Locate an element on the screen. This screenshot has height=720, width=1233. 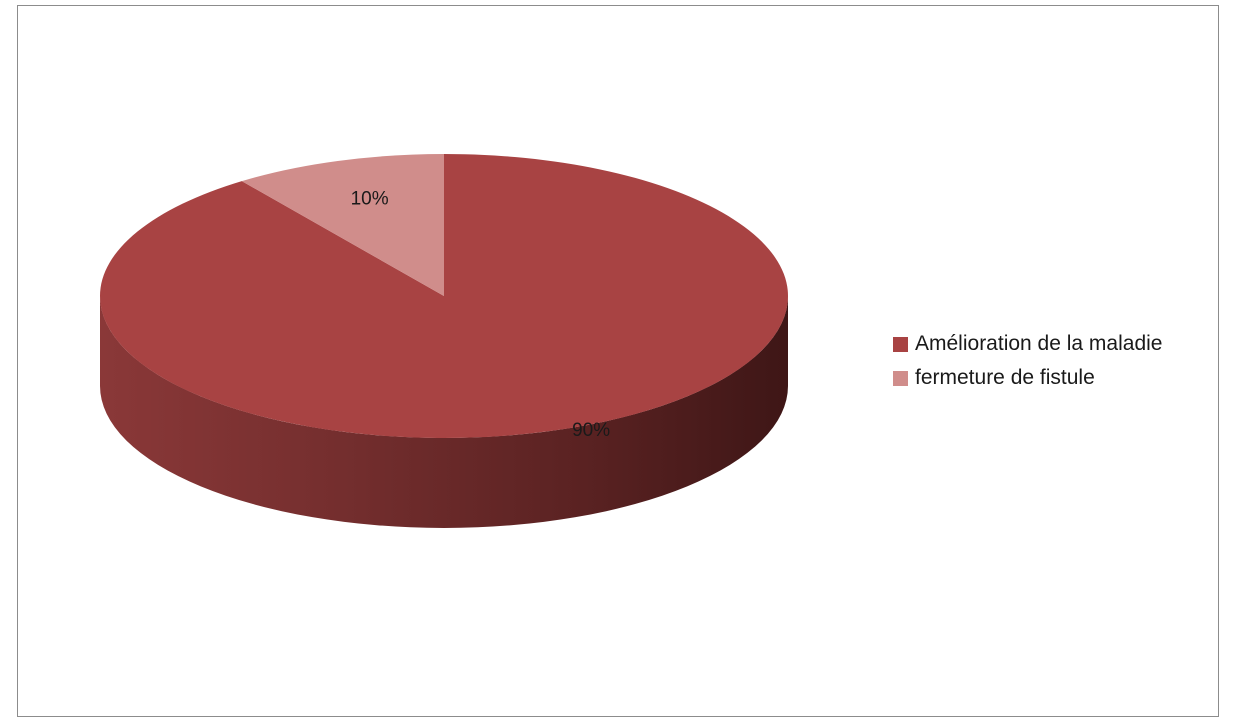
legend-label-0: Amélioration de la maladie is located at coordinates (1039, 343).